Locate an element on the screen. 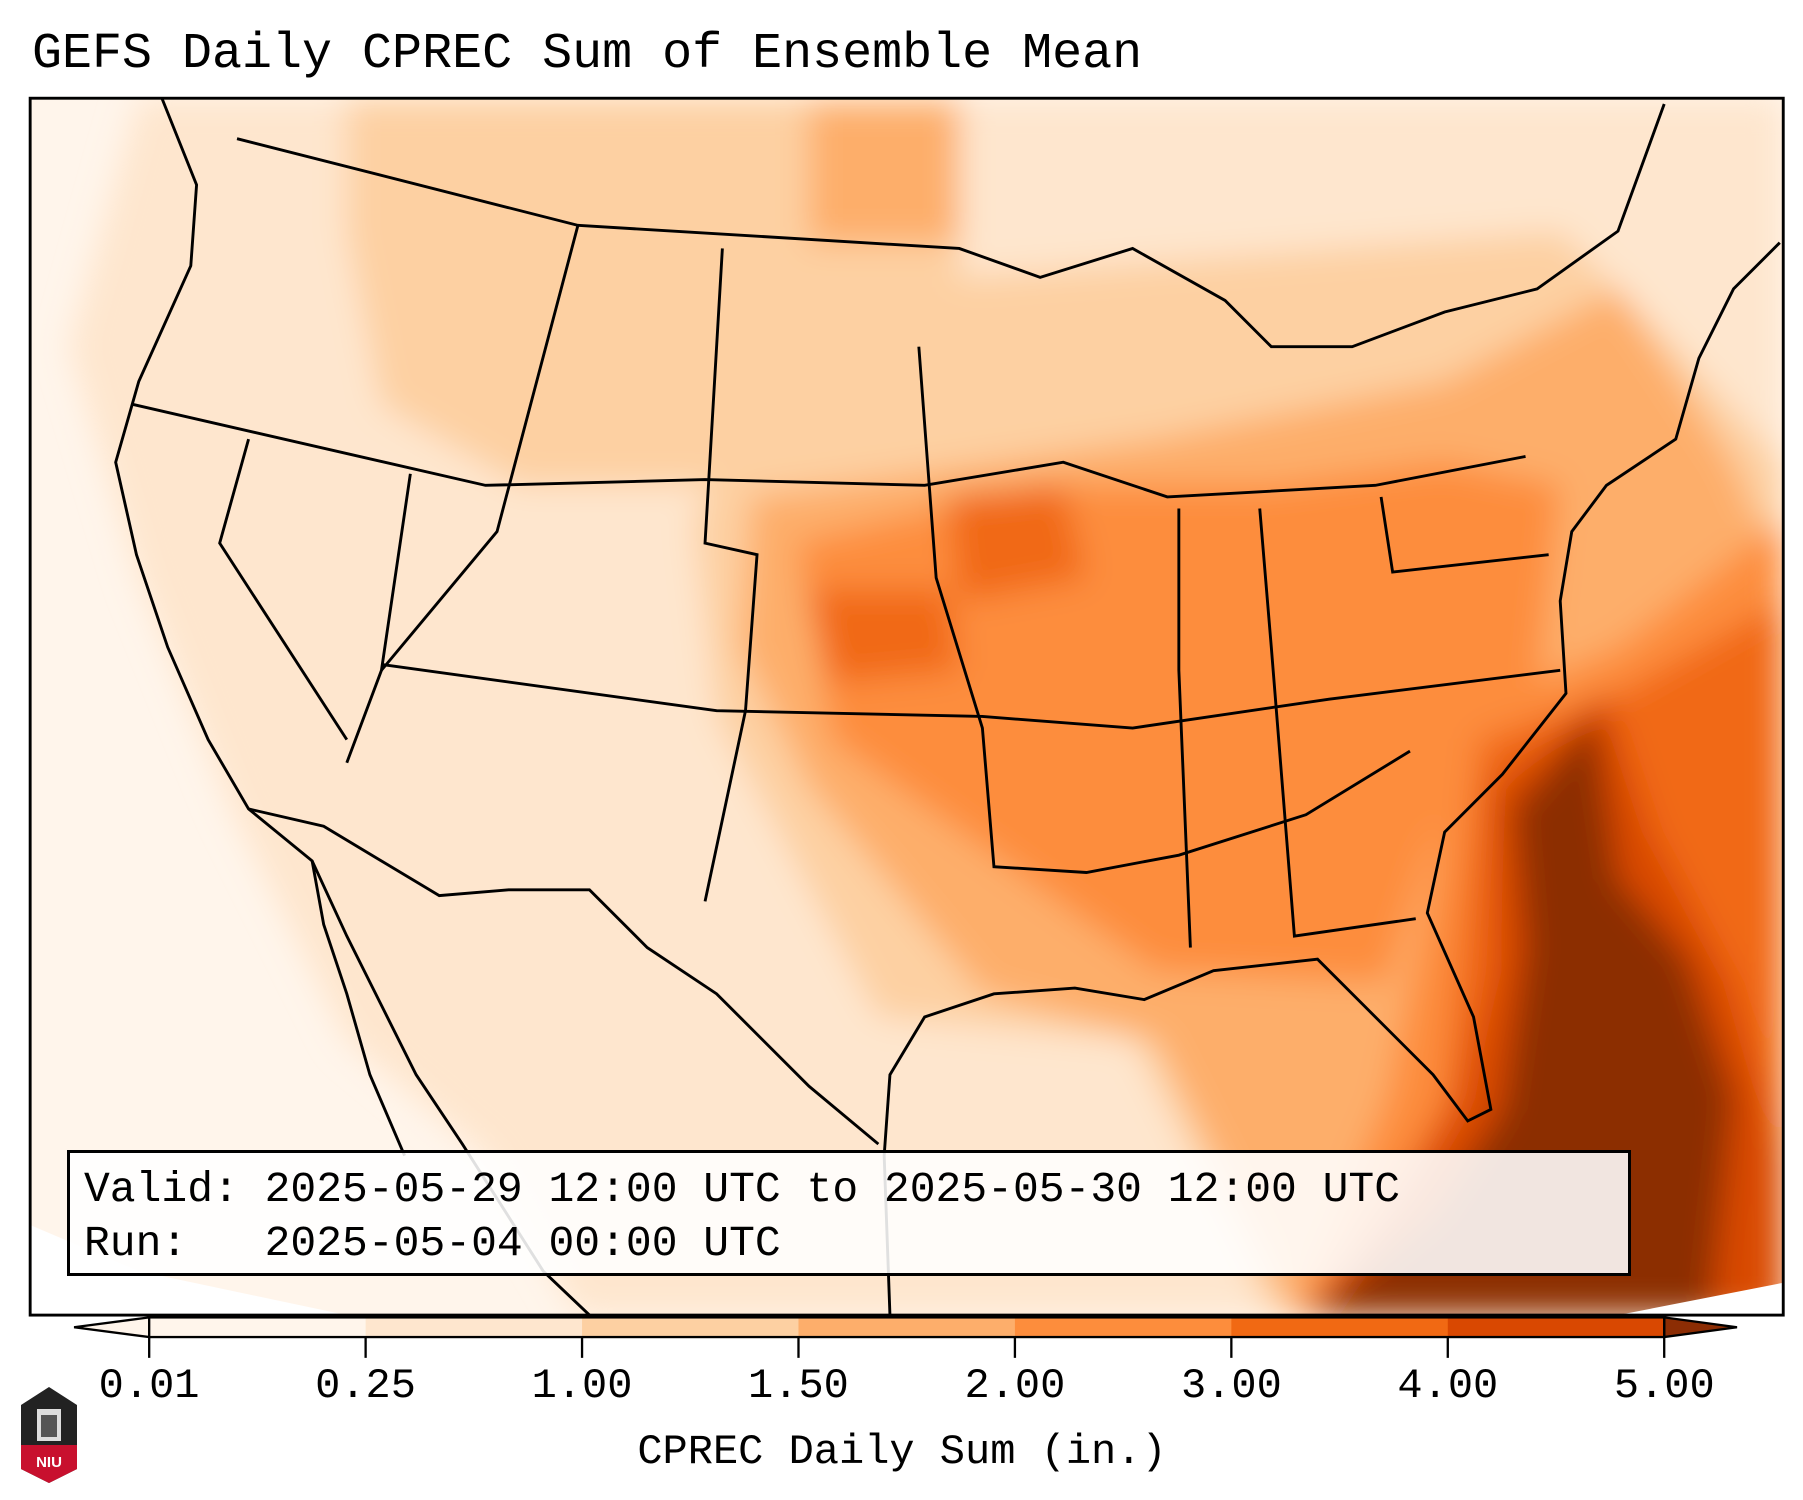  colorbar-max-extension is located at coordinates (1700, 1327).